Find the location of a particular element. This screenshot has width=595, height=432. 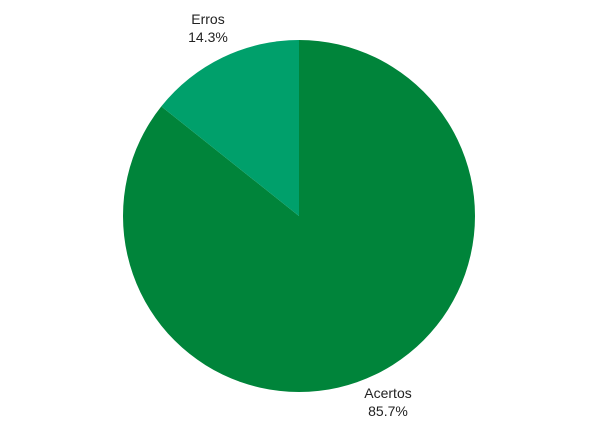

pie-slice-erros is located at coordinates (230, 128).